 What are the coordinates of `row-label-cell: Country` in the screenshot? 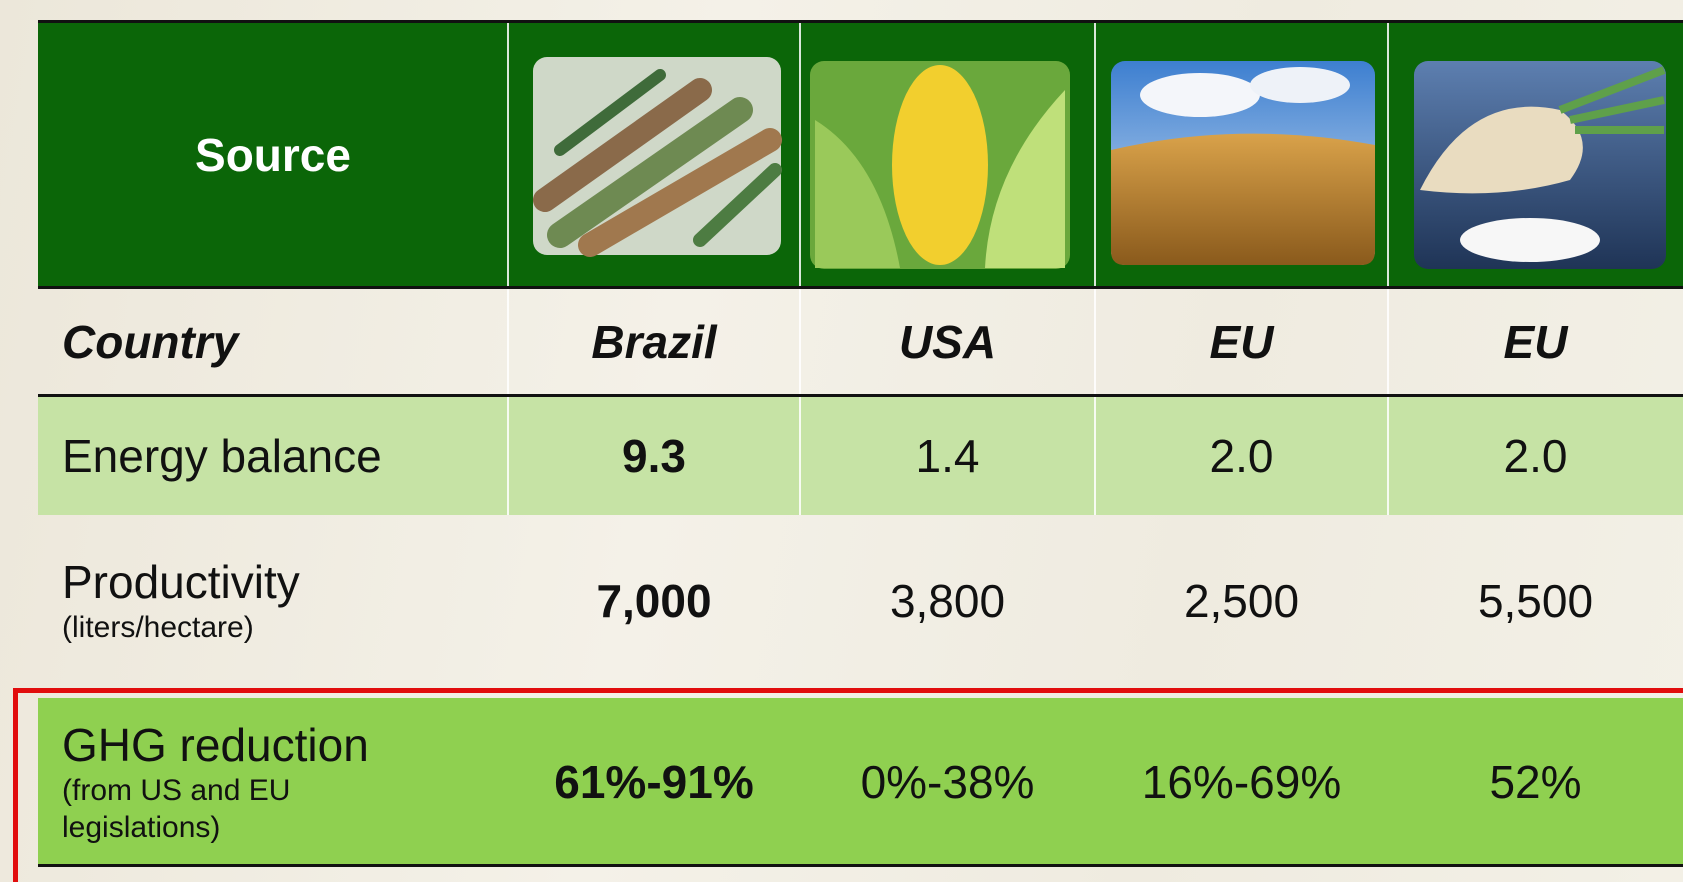 It's located at (273, 341).